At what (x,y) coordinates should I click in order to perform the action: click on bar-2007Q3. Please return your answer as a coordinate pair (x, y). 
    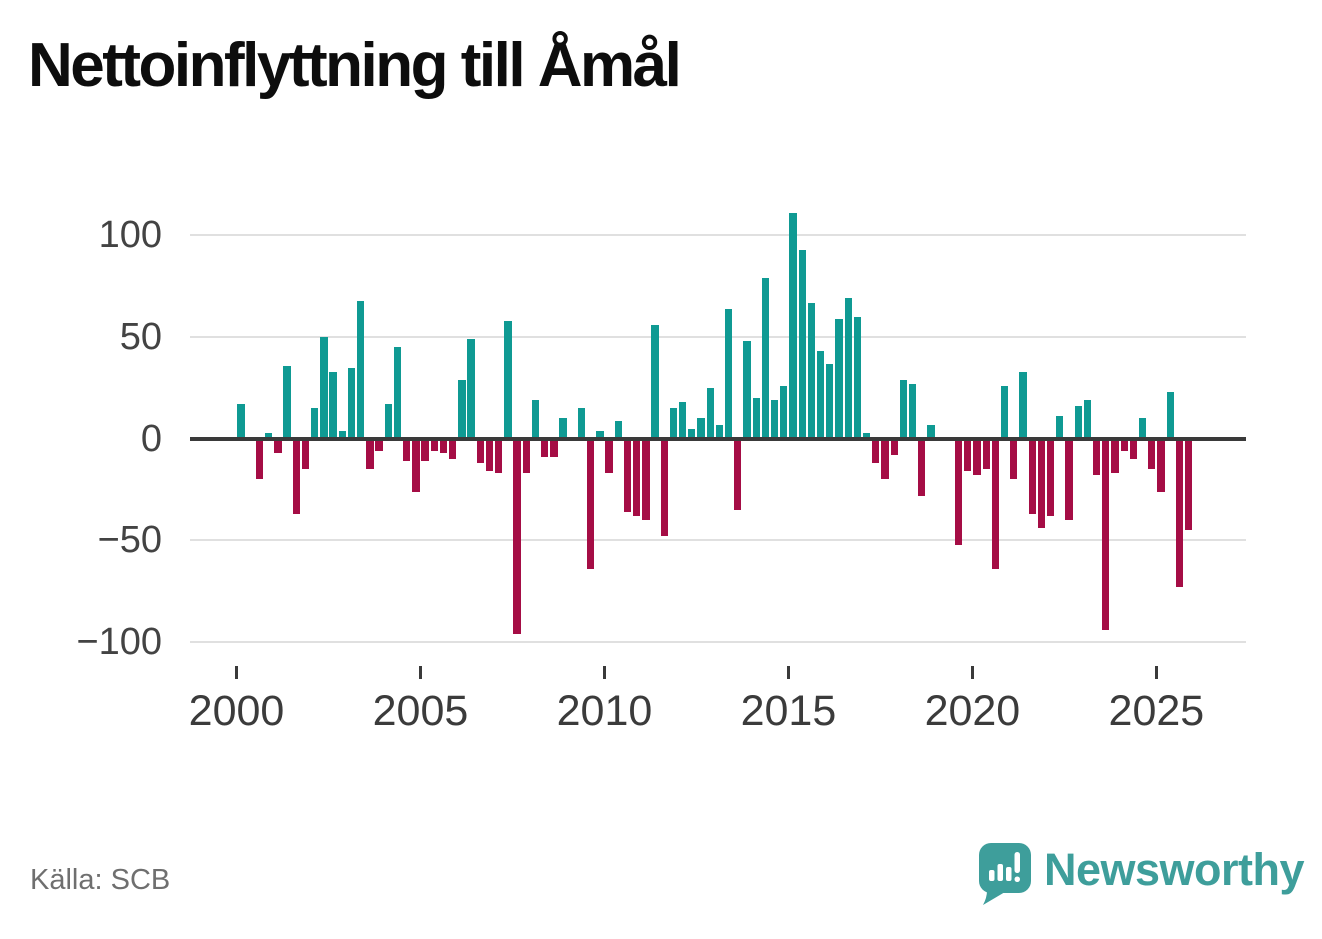
    Looking at the image, I should click on (517, 536).